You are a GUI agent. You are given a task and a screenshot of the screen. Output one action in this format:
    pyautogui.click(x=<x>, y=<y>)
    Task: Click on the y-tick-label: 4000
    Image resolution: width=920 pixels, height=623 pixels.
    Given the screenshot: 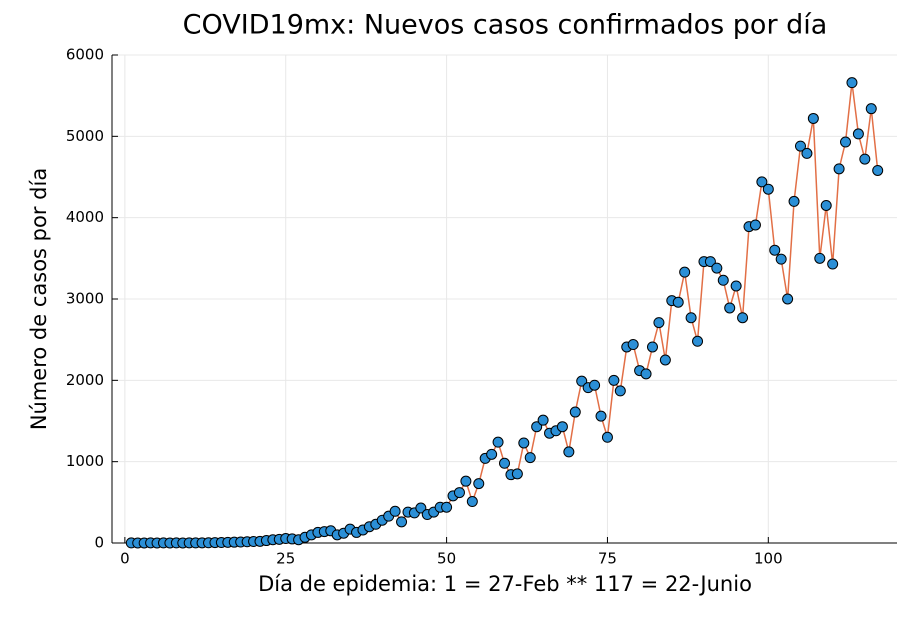 What is the action you would take?
    pyautogui.click(x=85, y=217)
    